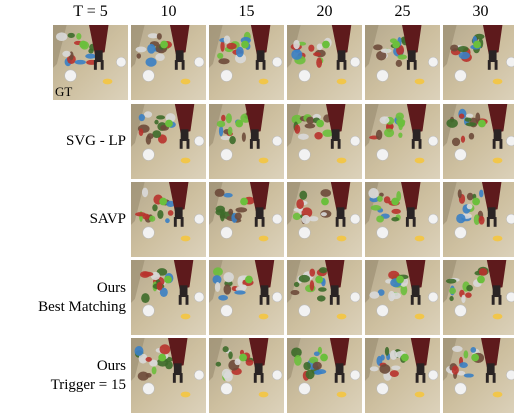  Describe the element at coordinates (90, 62) in the screenshot. I see `video-frame: GT` at that location.